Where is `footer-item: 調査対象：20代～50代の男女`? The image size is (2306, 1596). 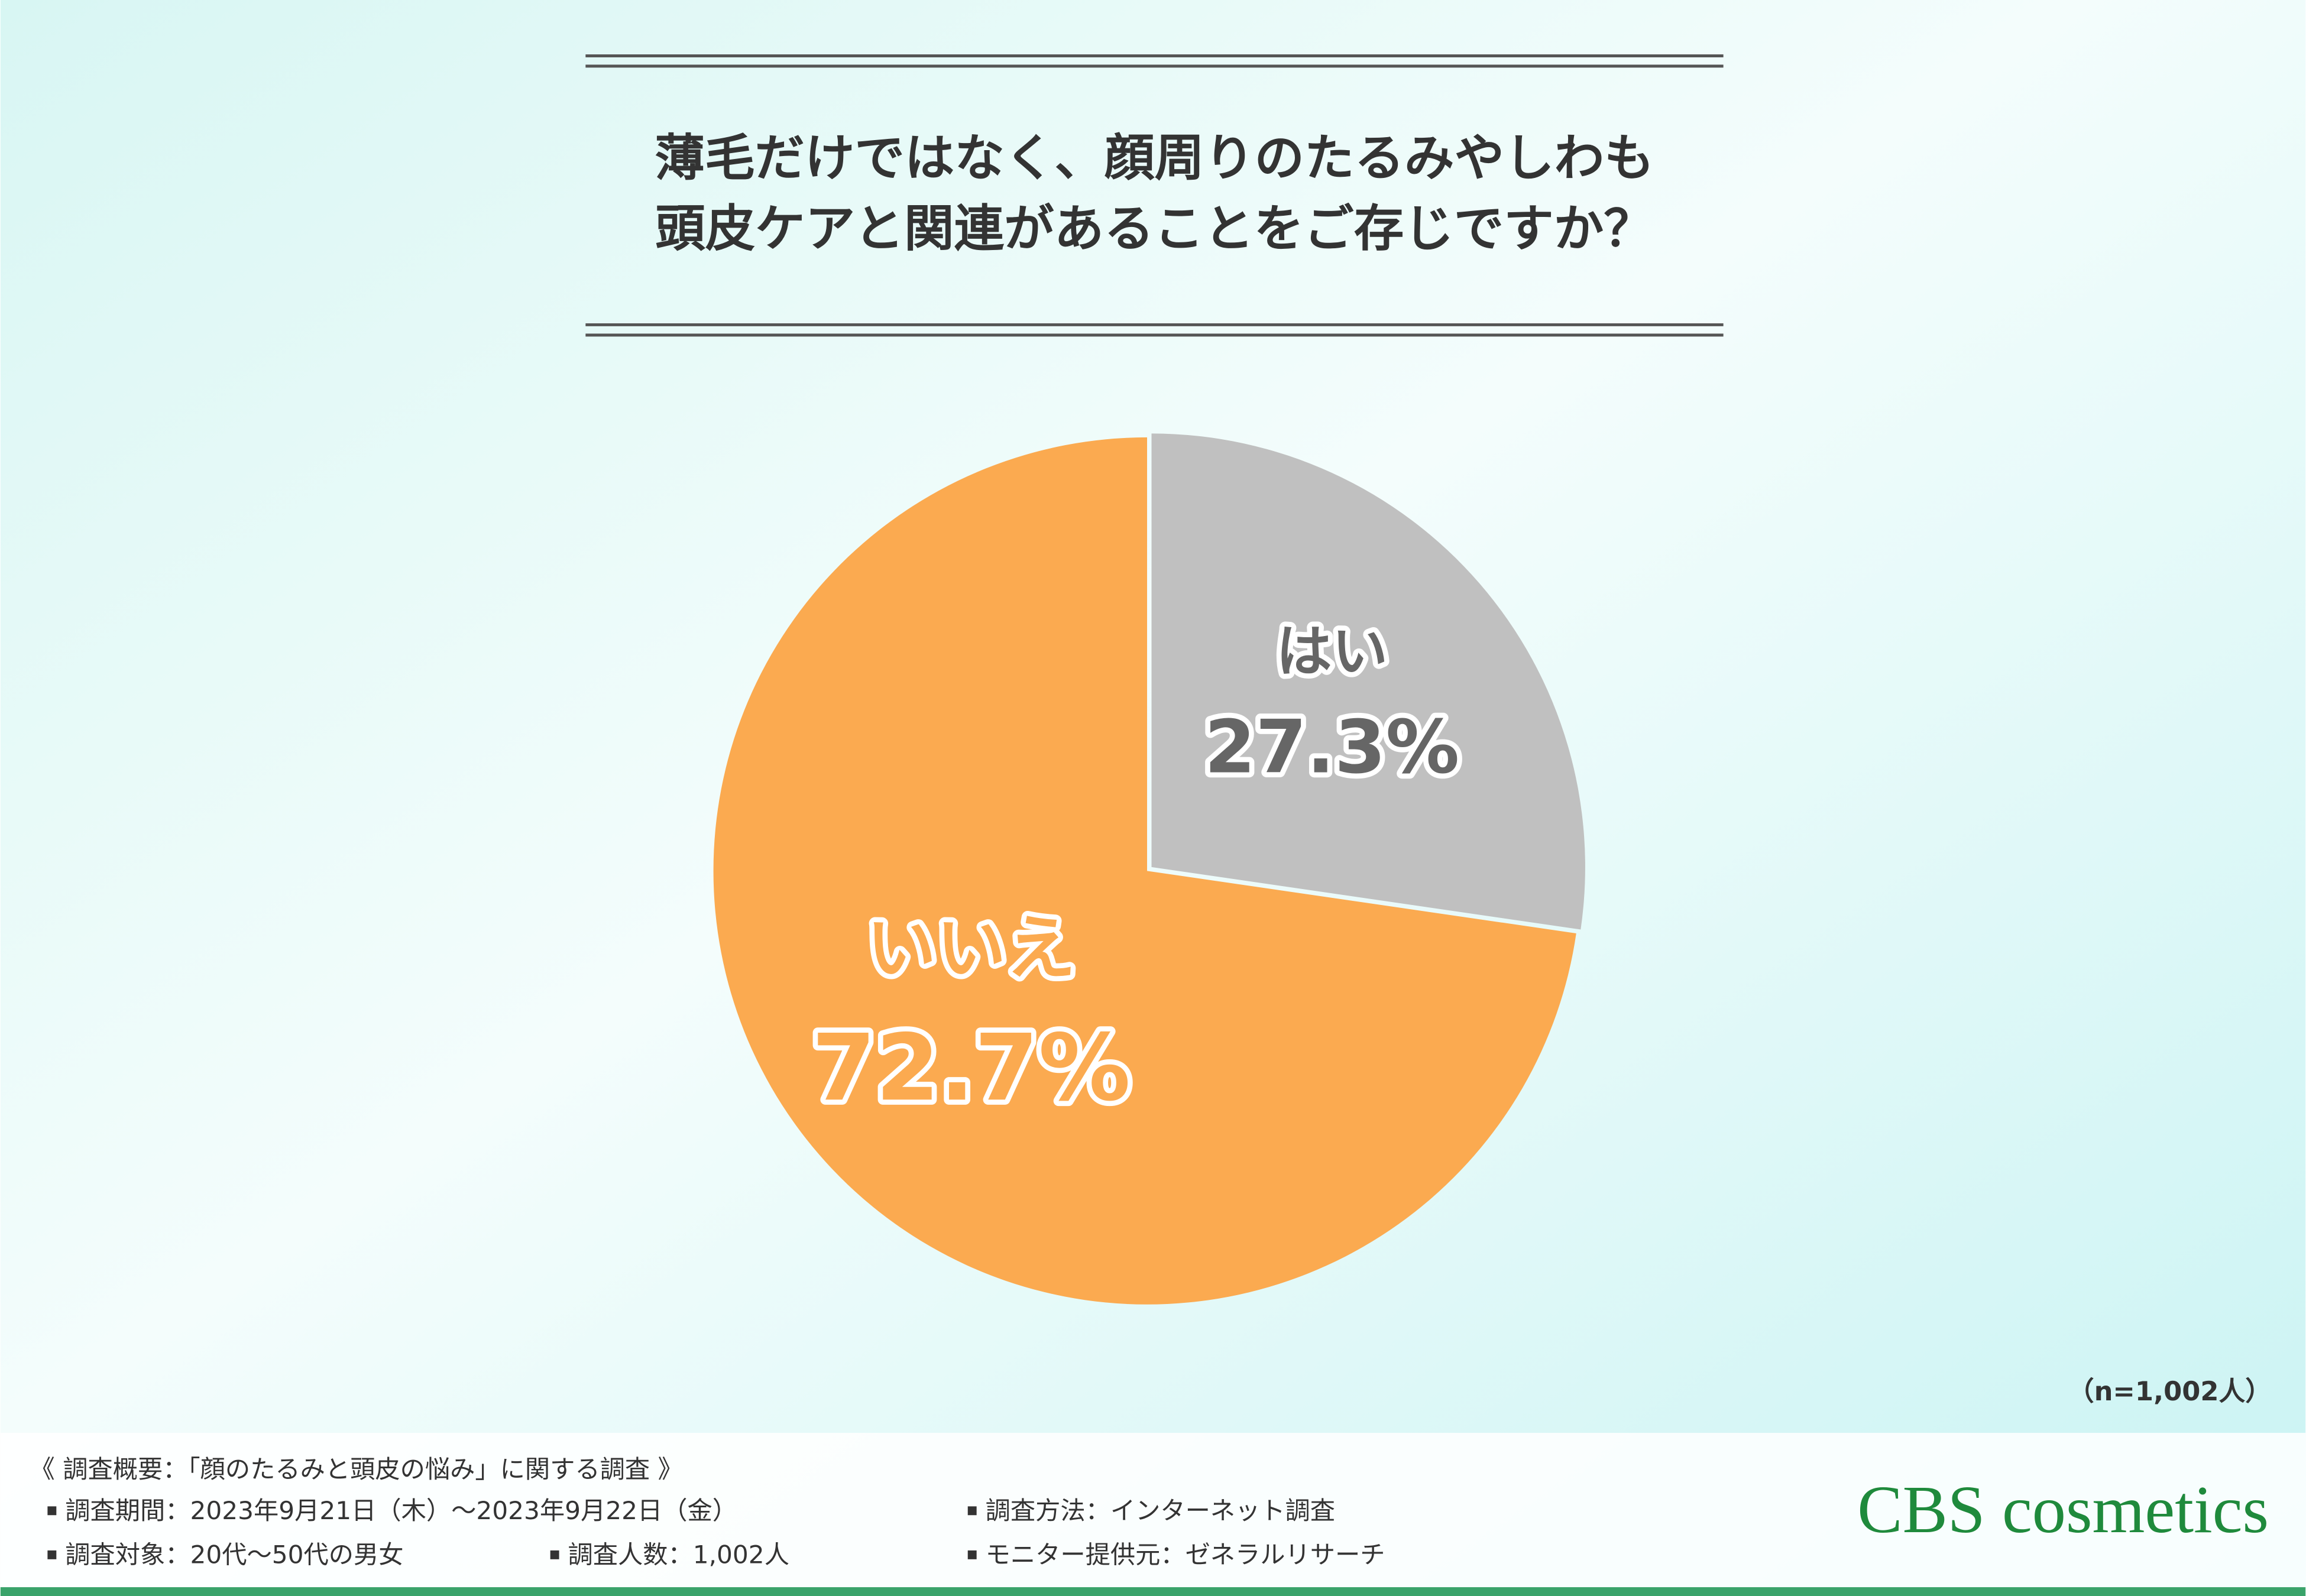 footer-item: 調査対象：20代～50代の男女 is located at coordinates (234, 1554).